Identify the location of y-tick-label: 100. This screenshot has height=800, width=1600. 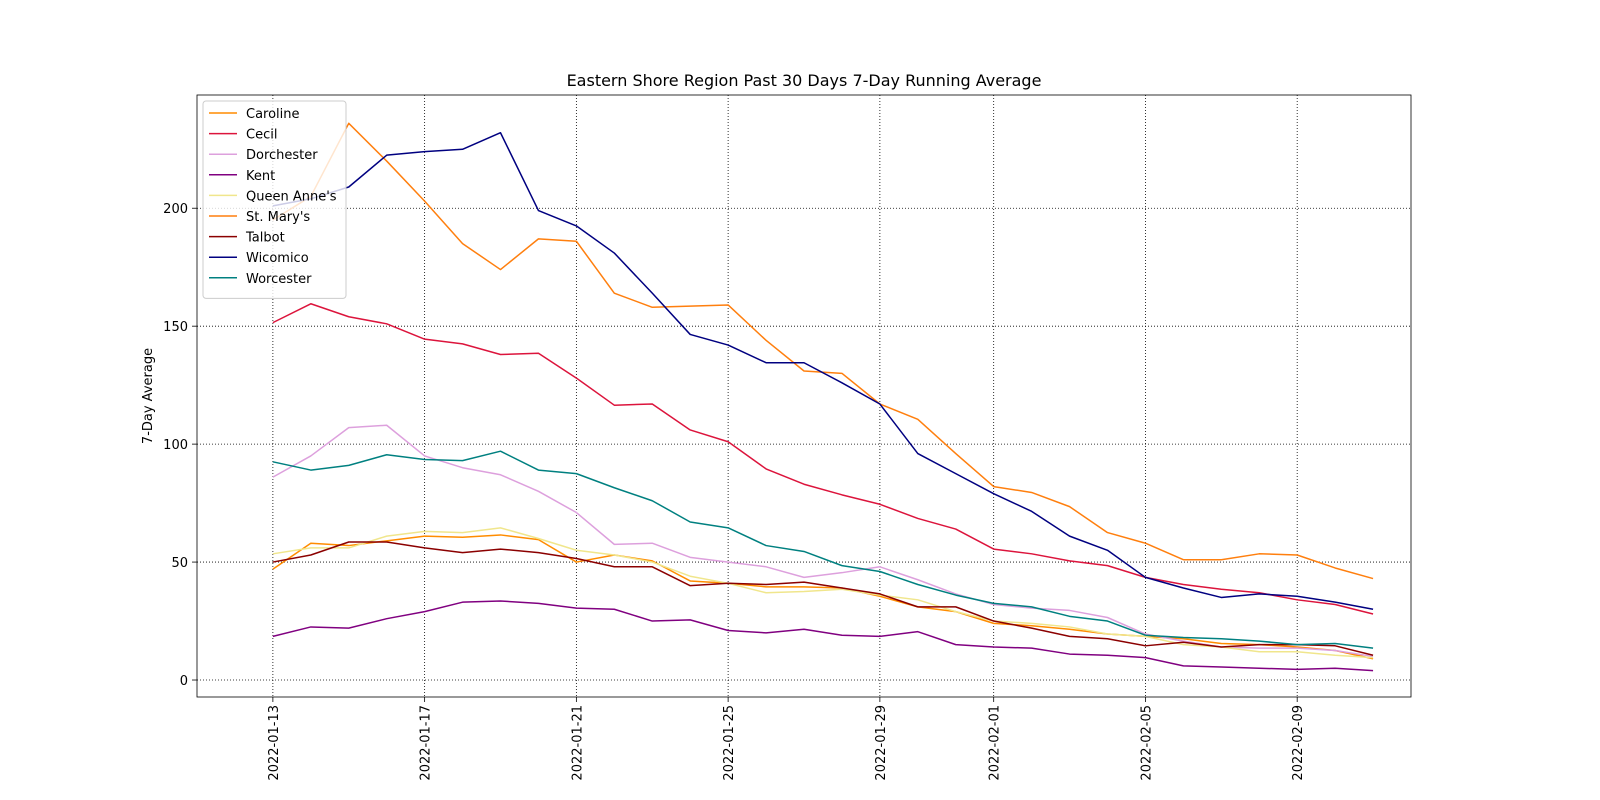
(175, 445).